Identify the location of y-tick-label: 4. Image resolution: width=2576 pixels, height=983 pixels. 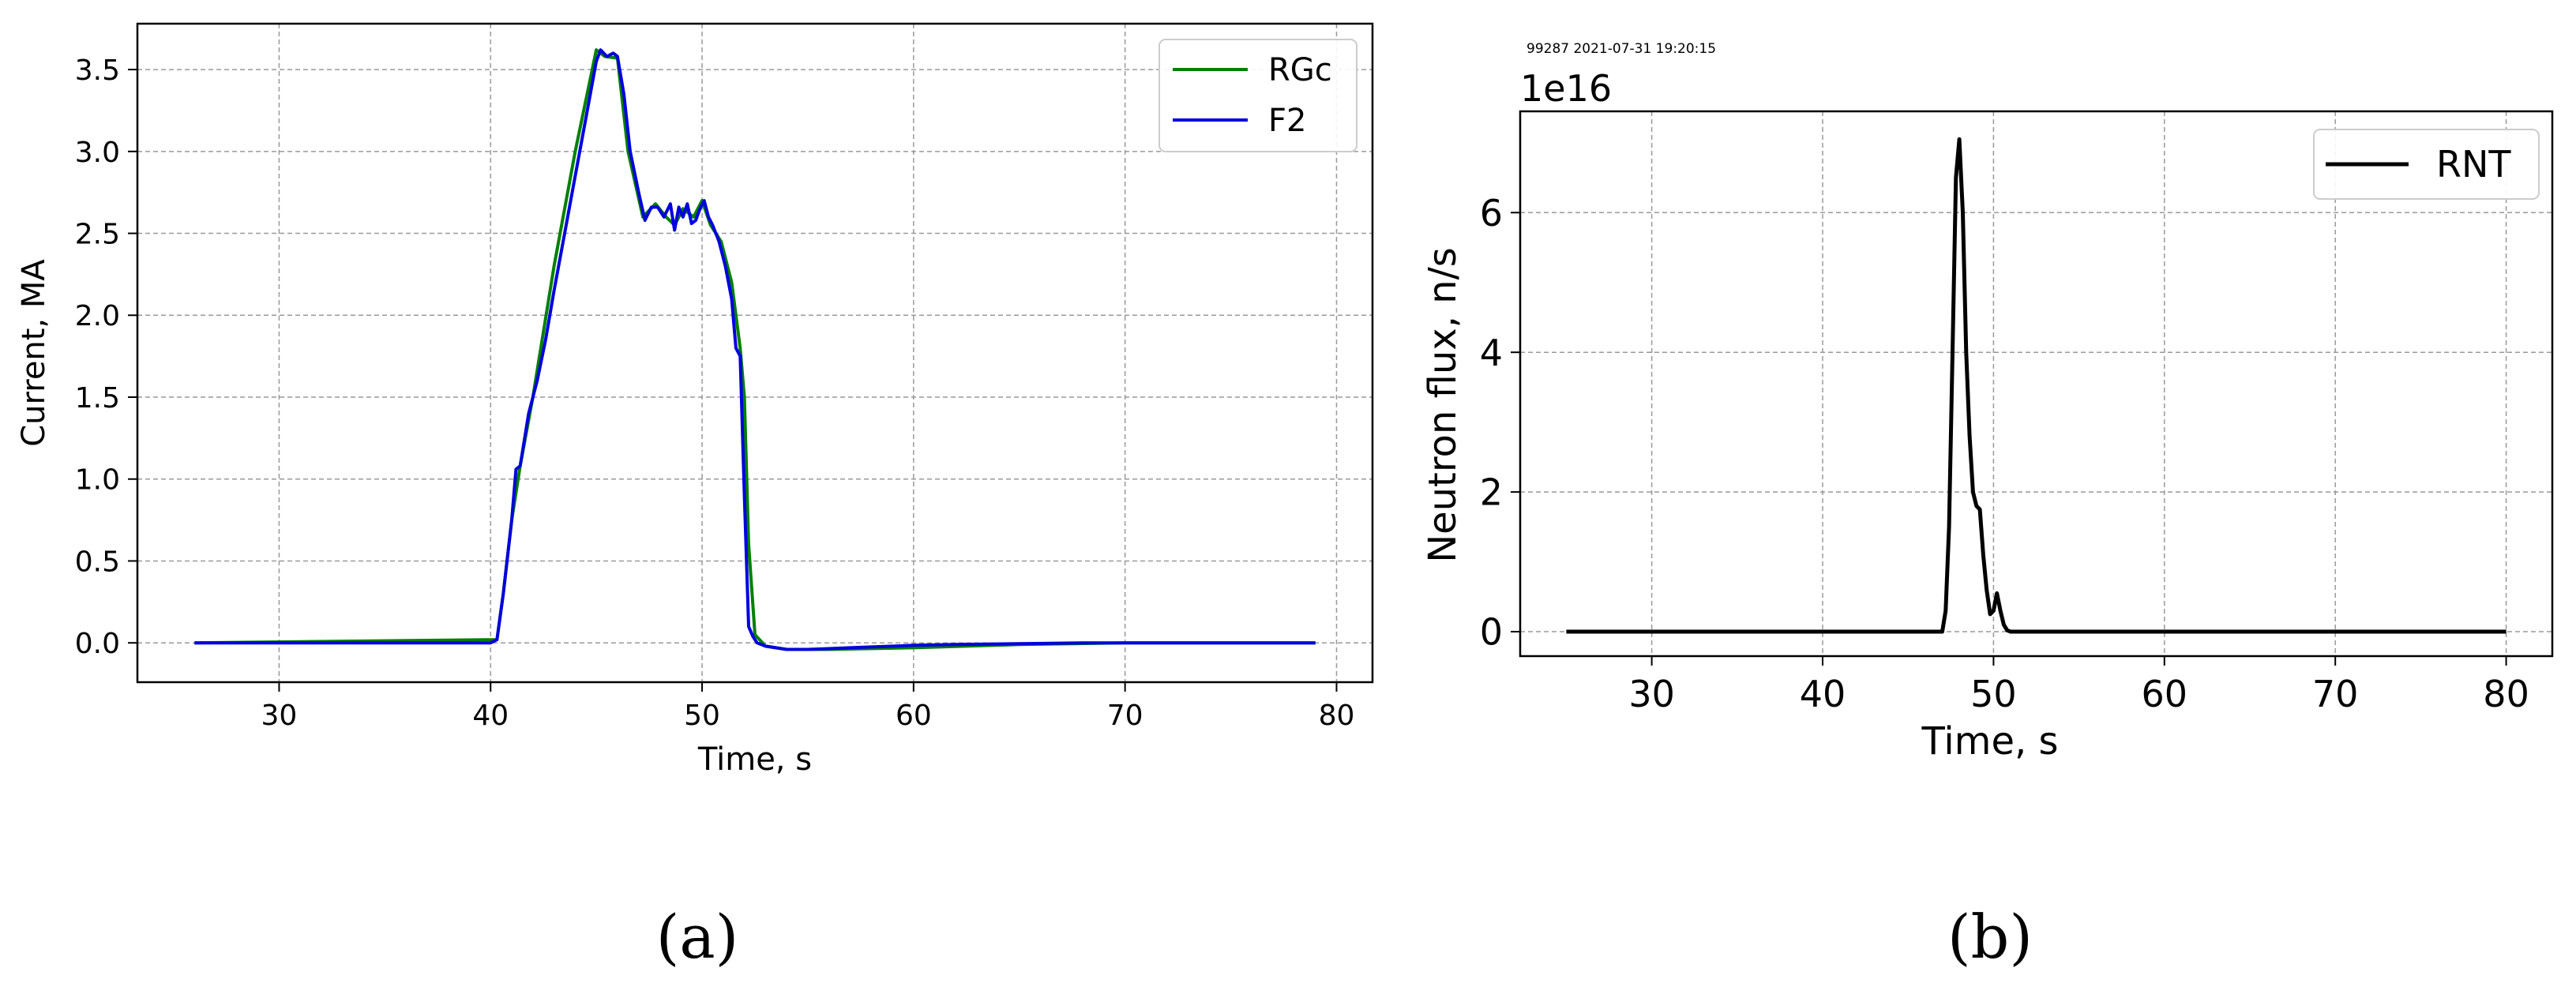
(1491, 353).